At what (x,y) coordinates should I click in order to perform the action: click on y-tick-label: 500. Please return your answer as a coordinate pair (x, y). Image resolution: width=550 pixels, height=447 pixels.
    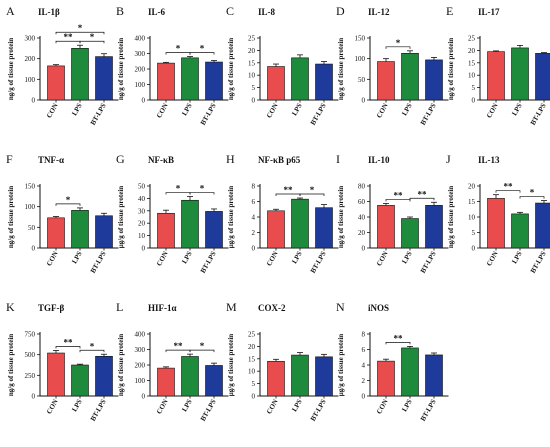
    Looking at the image, I should click on (30, 355).